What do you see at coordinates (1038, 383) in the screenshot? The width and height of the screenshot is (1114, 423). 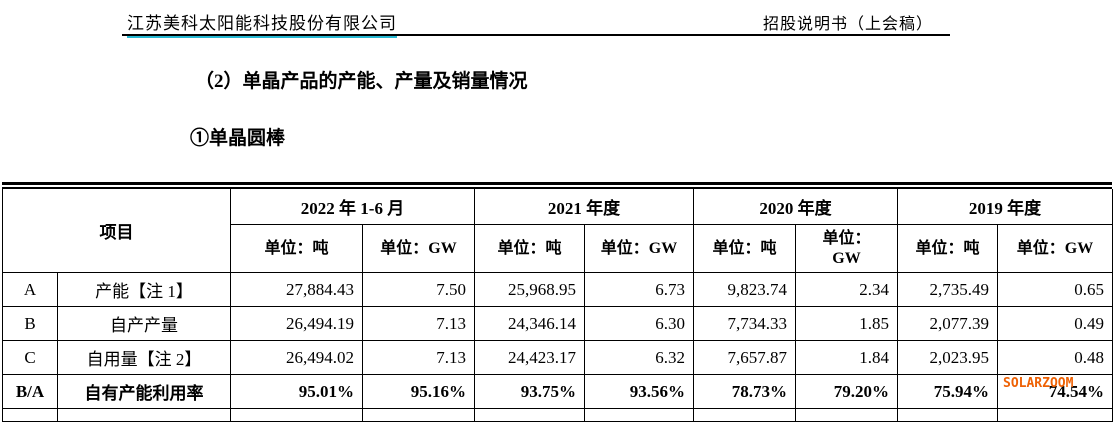 I see `watermark: SOLARZOOM` at bounding box center [1038, 383].